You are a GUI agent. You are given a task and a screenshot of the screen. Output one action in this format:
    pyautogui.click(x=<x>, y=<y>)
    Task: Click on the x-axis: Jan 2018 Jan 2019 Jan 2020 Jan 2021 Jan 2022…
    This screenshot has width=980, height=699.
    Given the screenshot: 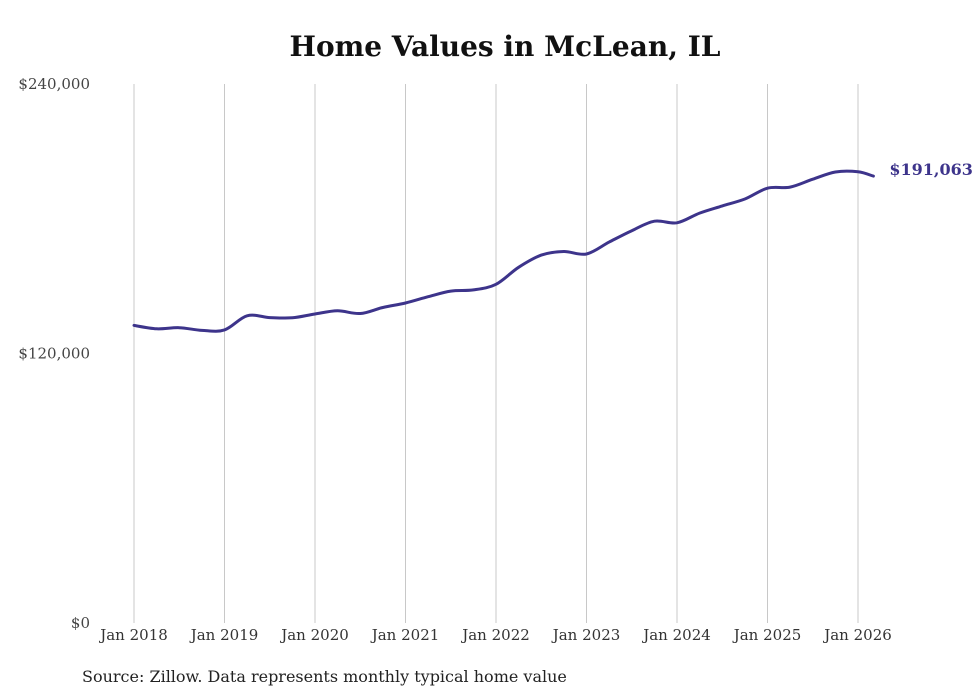 What is the action you would take?
    pyautogui.click(x=495, y=635)
    